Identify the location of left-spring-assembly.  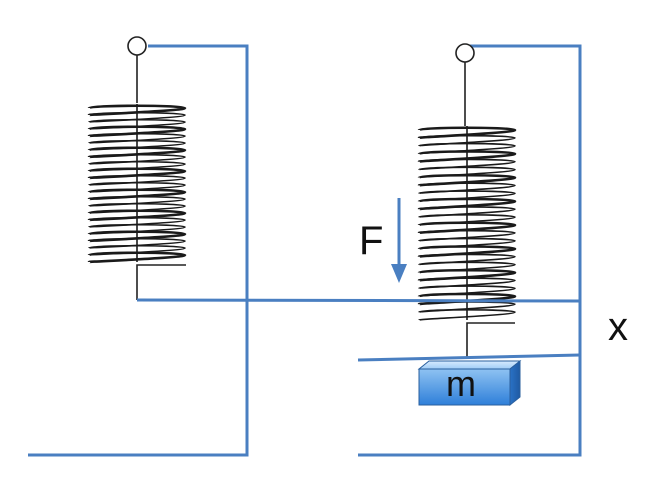
(137, 168).